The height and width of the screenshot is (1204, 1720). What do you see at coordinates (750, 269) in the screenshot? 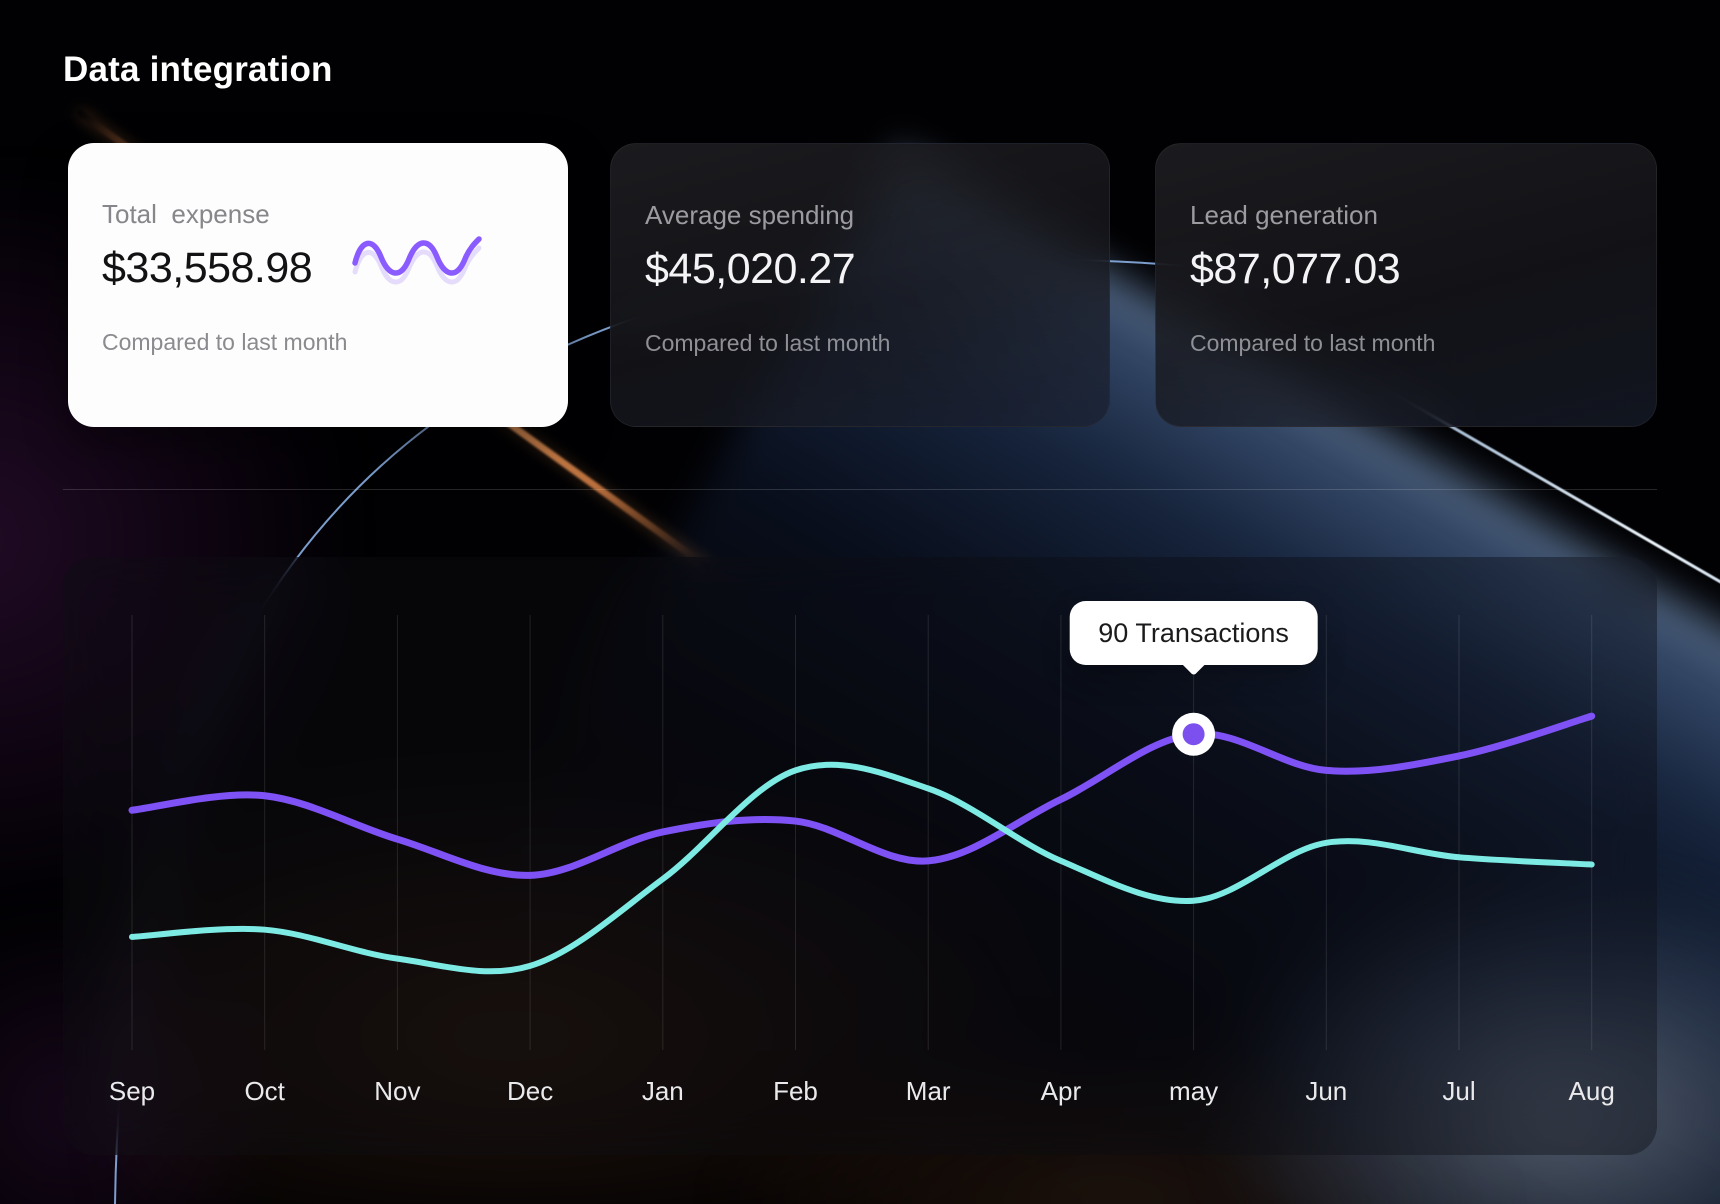
I see `stat-value: $45,020.27` at bounding box center [750, 269].